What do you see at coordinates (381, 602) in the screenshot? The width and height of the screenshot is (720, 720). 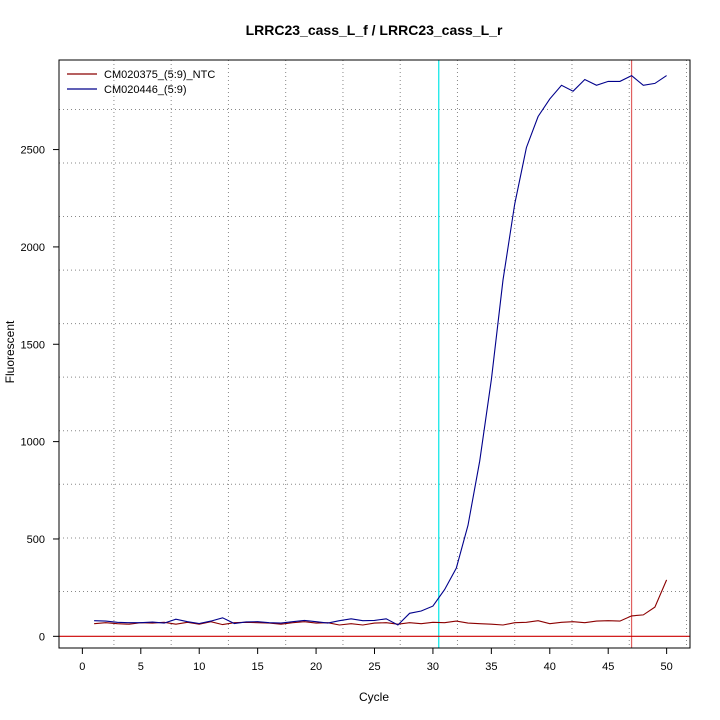 I see `series-line` at bounding box center [381, 602].